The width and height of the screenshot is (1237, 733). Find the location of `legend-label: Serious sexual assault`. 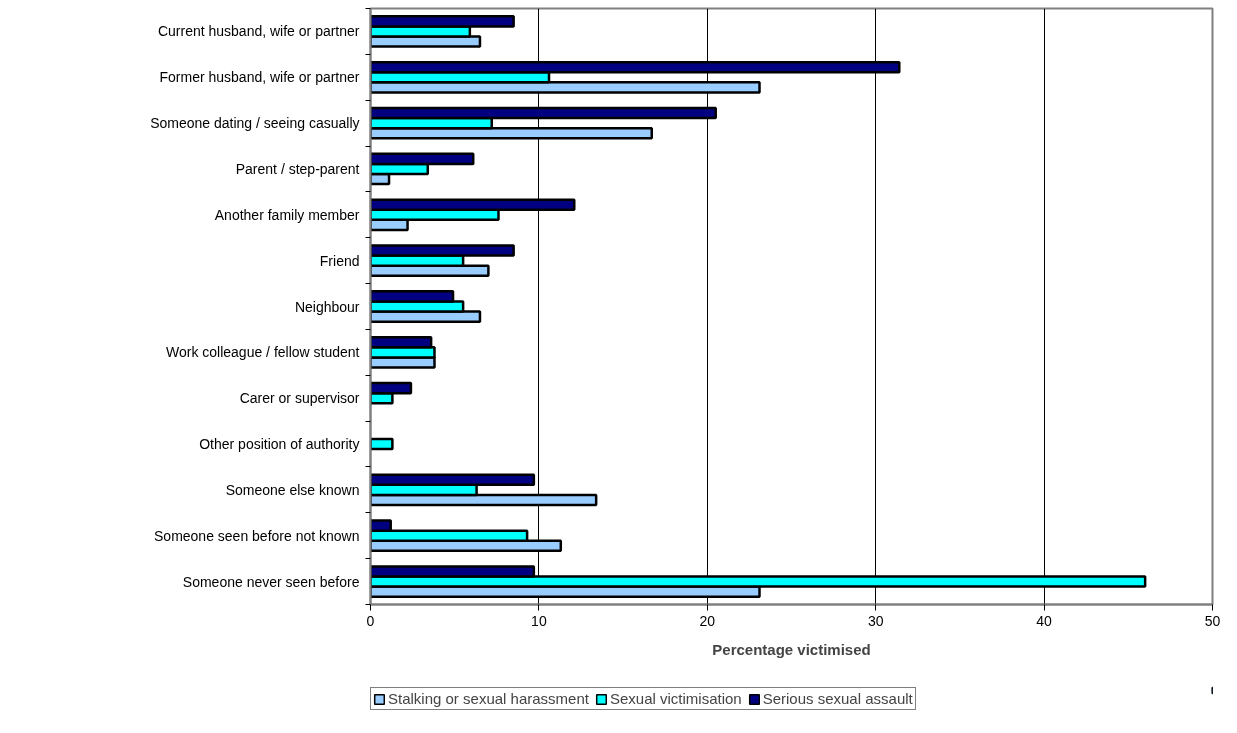

legend-label: Serious sexual assault is located at coordinates (837, 698).